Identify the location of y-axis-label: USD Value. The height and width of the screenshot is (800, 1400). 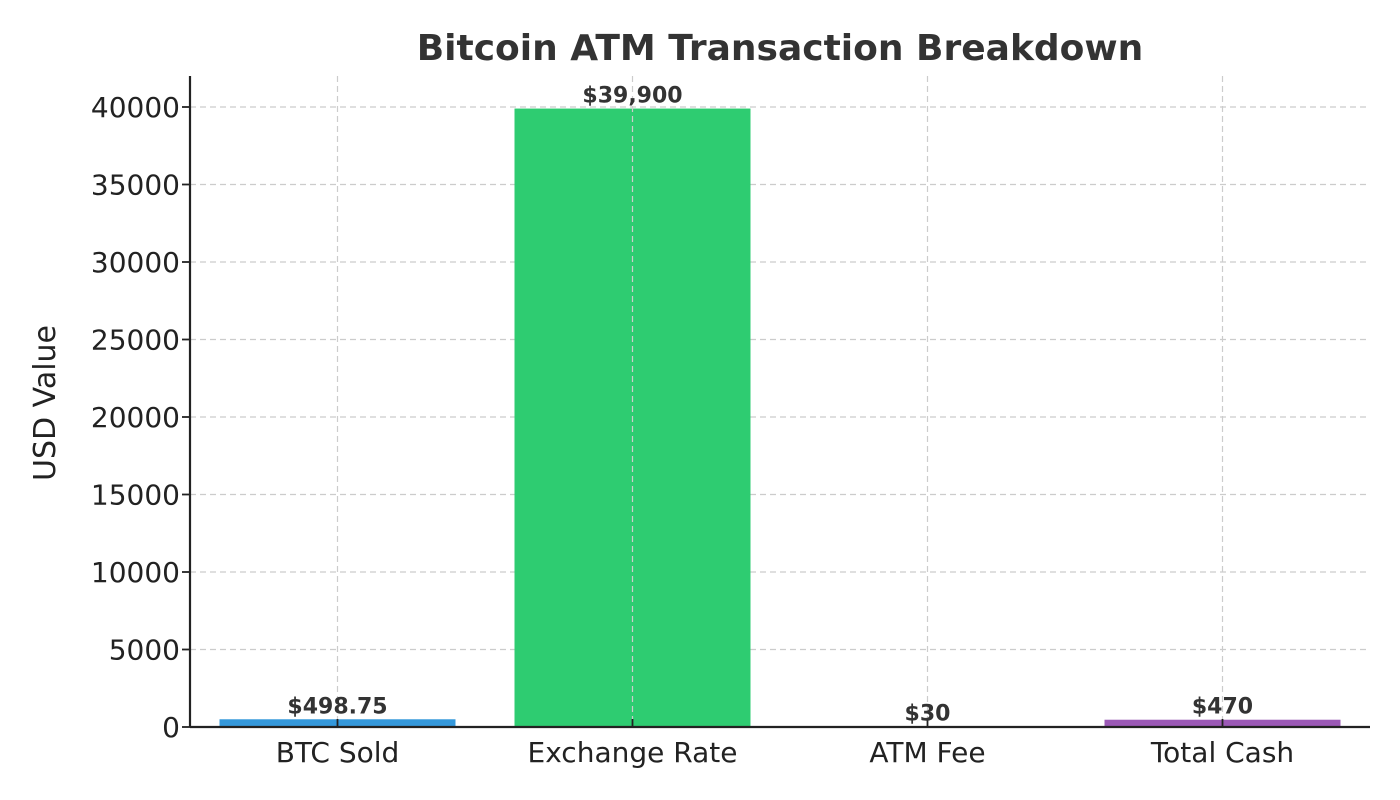
(45, 403).